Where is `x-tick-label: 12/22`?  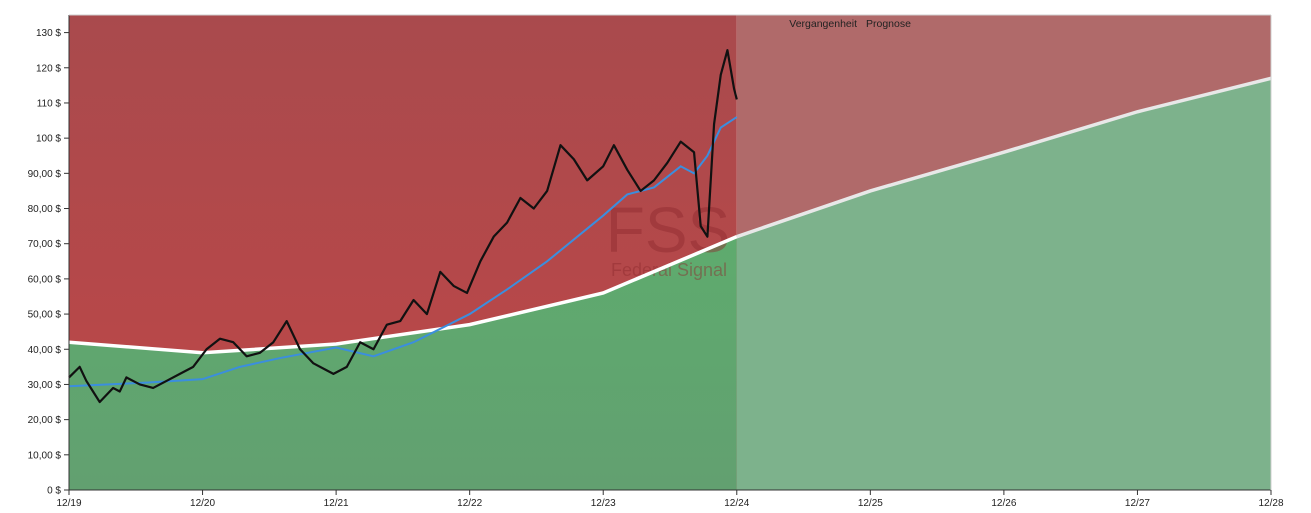
x-tick-label: 12/22 is located at coordinates (469, 503).